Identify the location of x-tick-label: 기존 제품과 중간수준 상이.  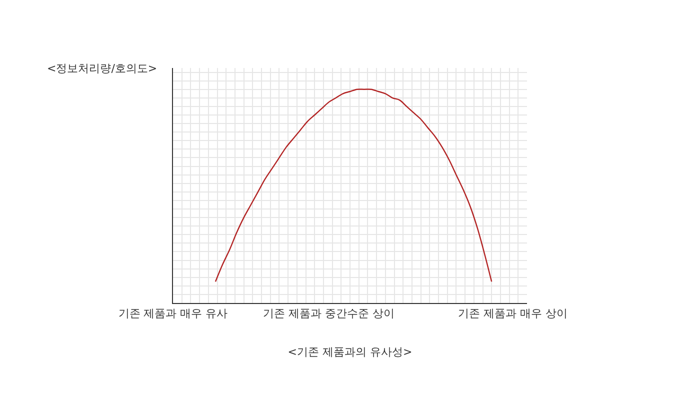
(329, 313).